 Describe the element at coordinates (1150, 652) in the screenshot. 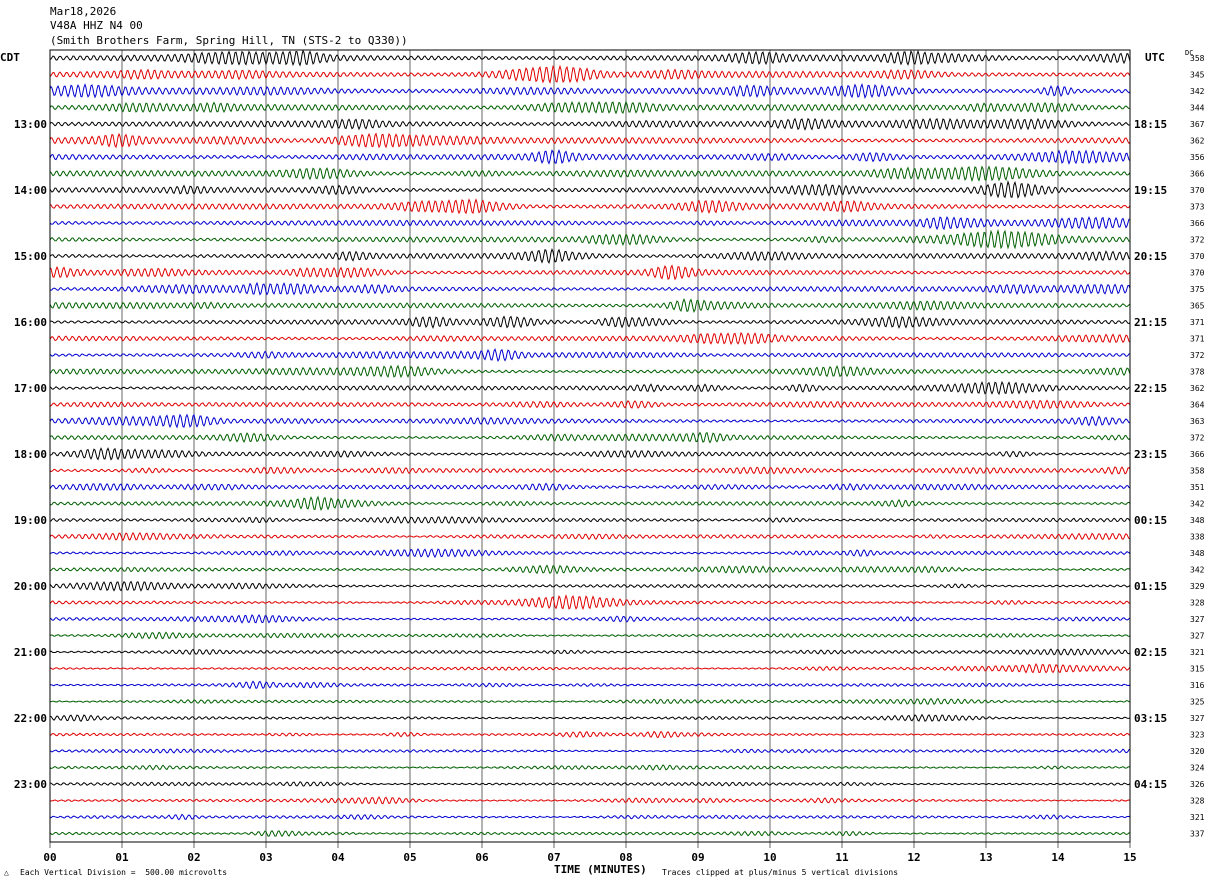

I see `utc-hour-label: 02:15` at that location.